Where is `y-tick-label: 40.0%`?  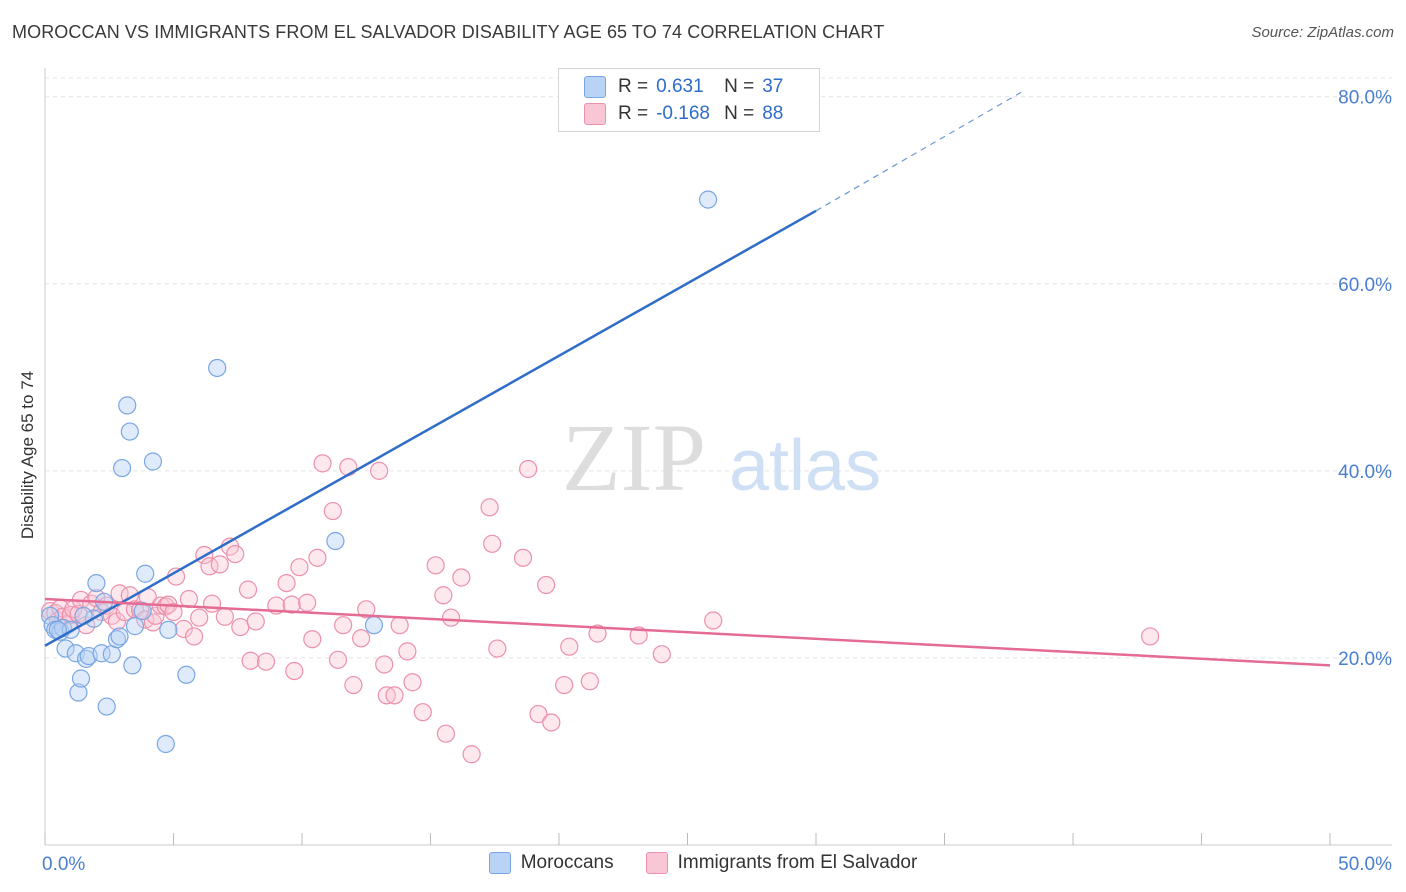
y-tick-label: 40.0% is located at coordinates (1365, 472).